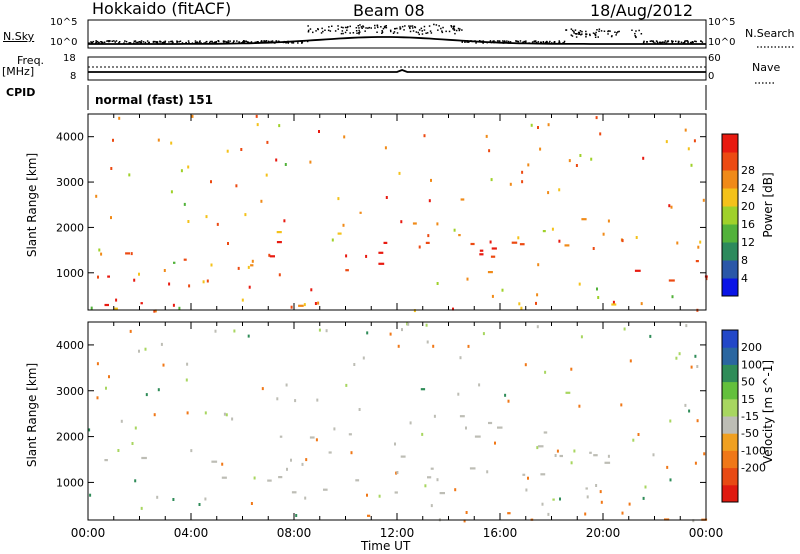  What do you see at coordinates (69, 58) in the screenshot?
I see `freq-tick-top: 18` at bounding box center [69, 58].